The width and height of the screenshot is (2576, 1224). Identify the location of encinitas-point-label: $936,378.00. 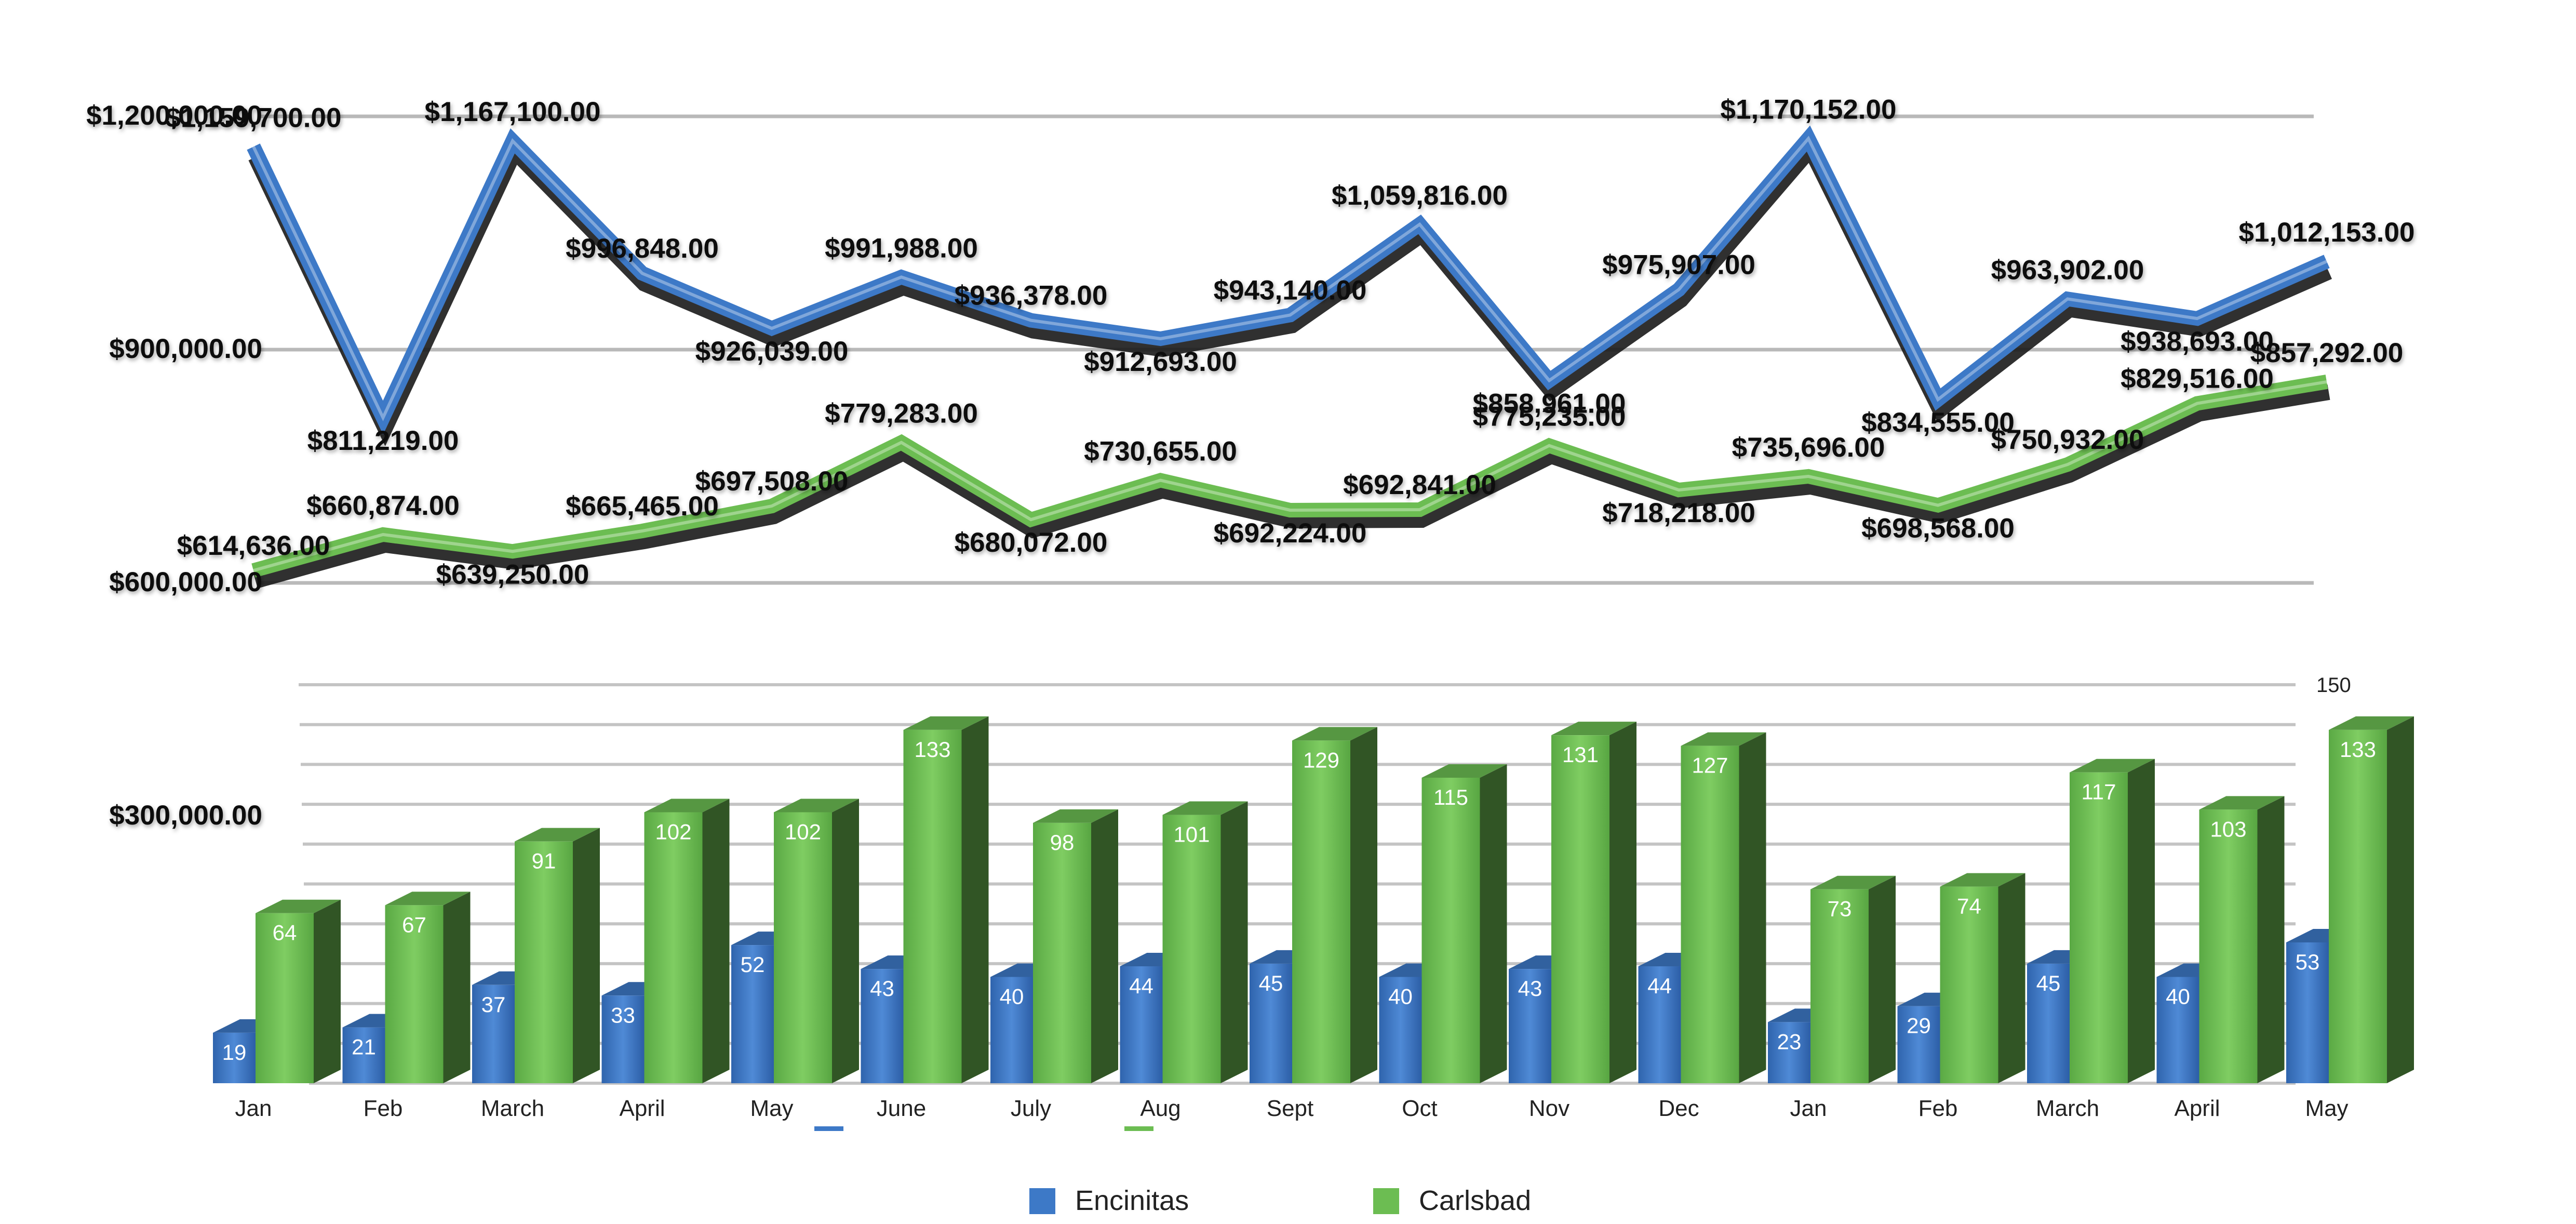
(1032, 296).